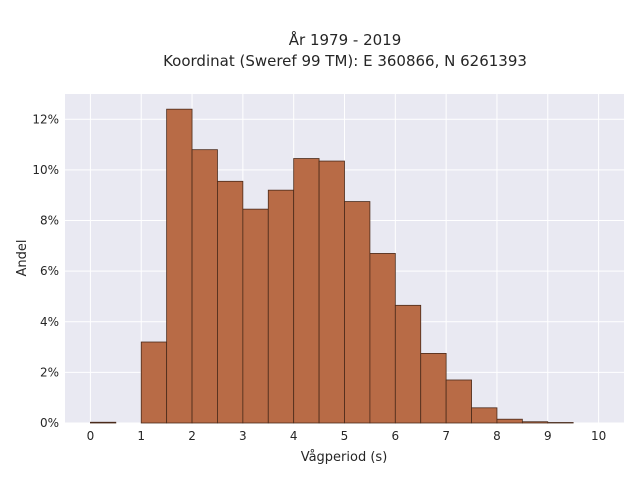  I want to click on y-tick-label: 0%, so click(49, 423).